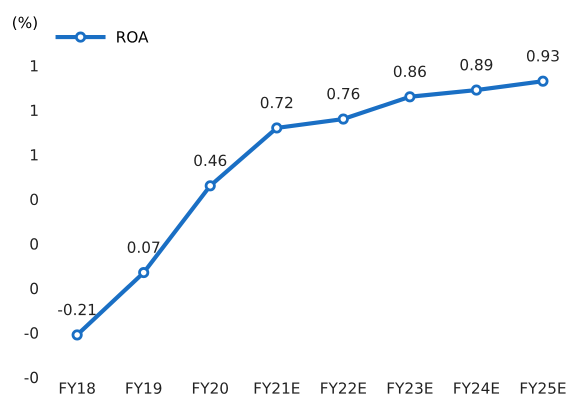 The width and height of the screenshot is (585, 410). What do you see at coordinates (277, 388) in the screenshot?
I see `x-tick-label: FY21E` at bounding box center [277, 388].